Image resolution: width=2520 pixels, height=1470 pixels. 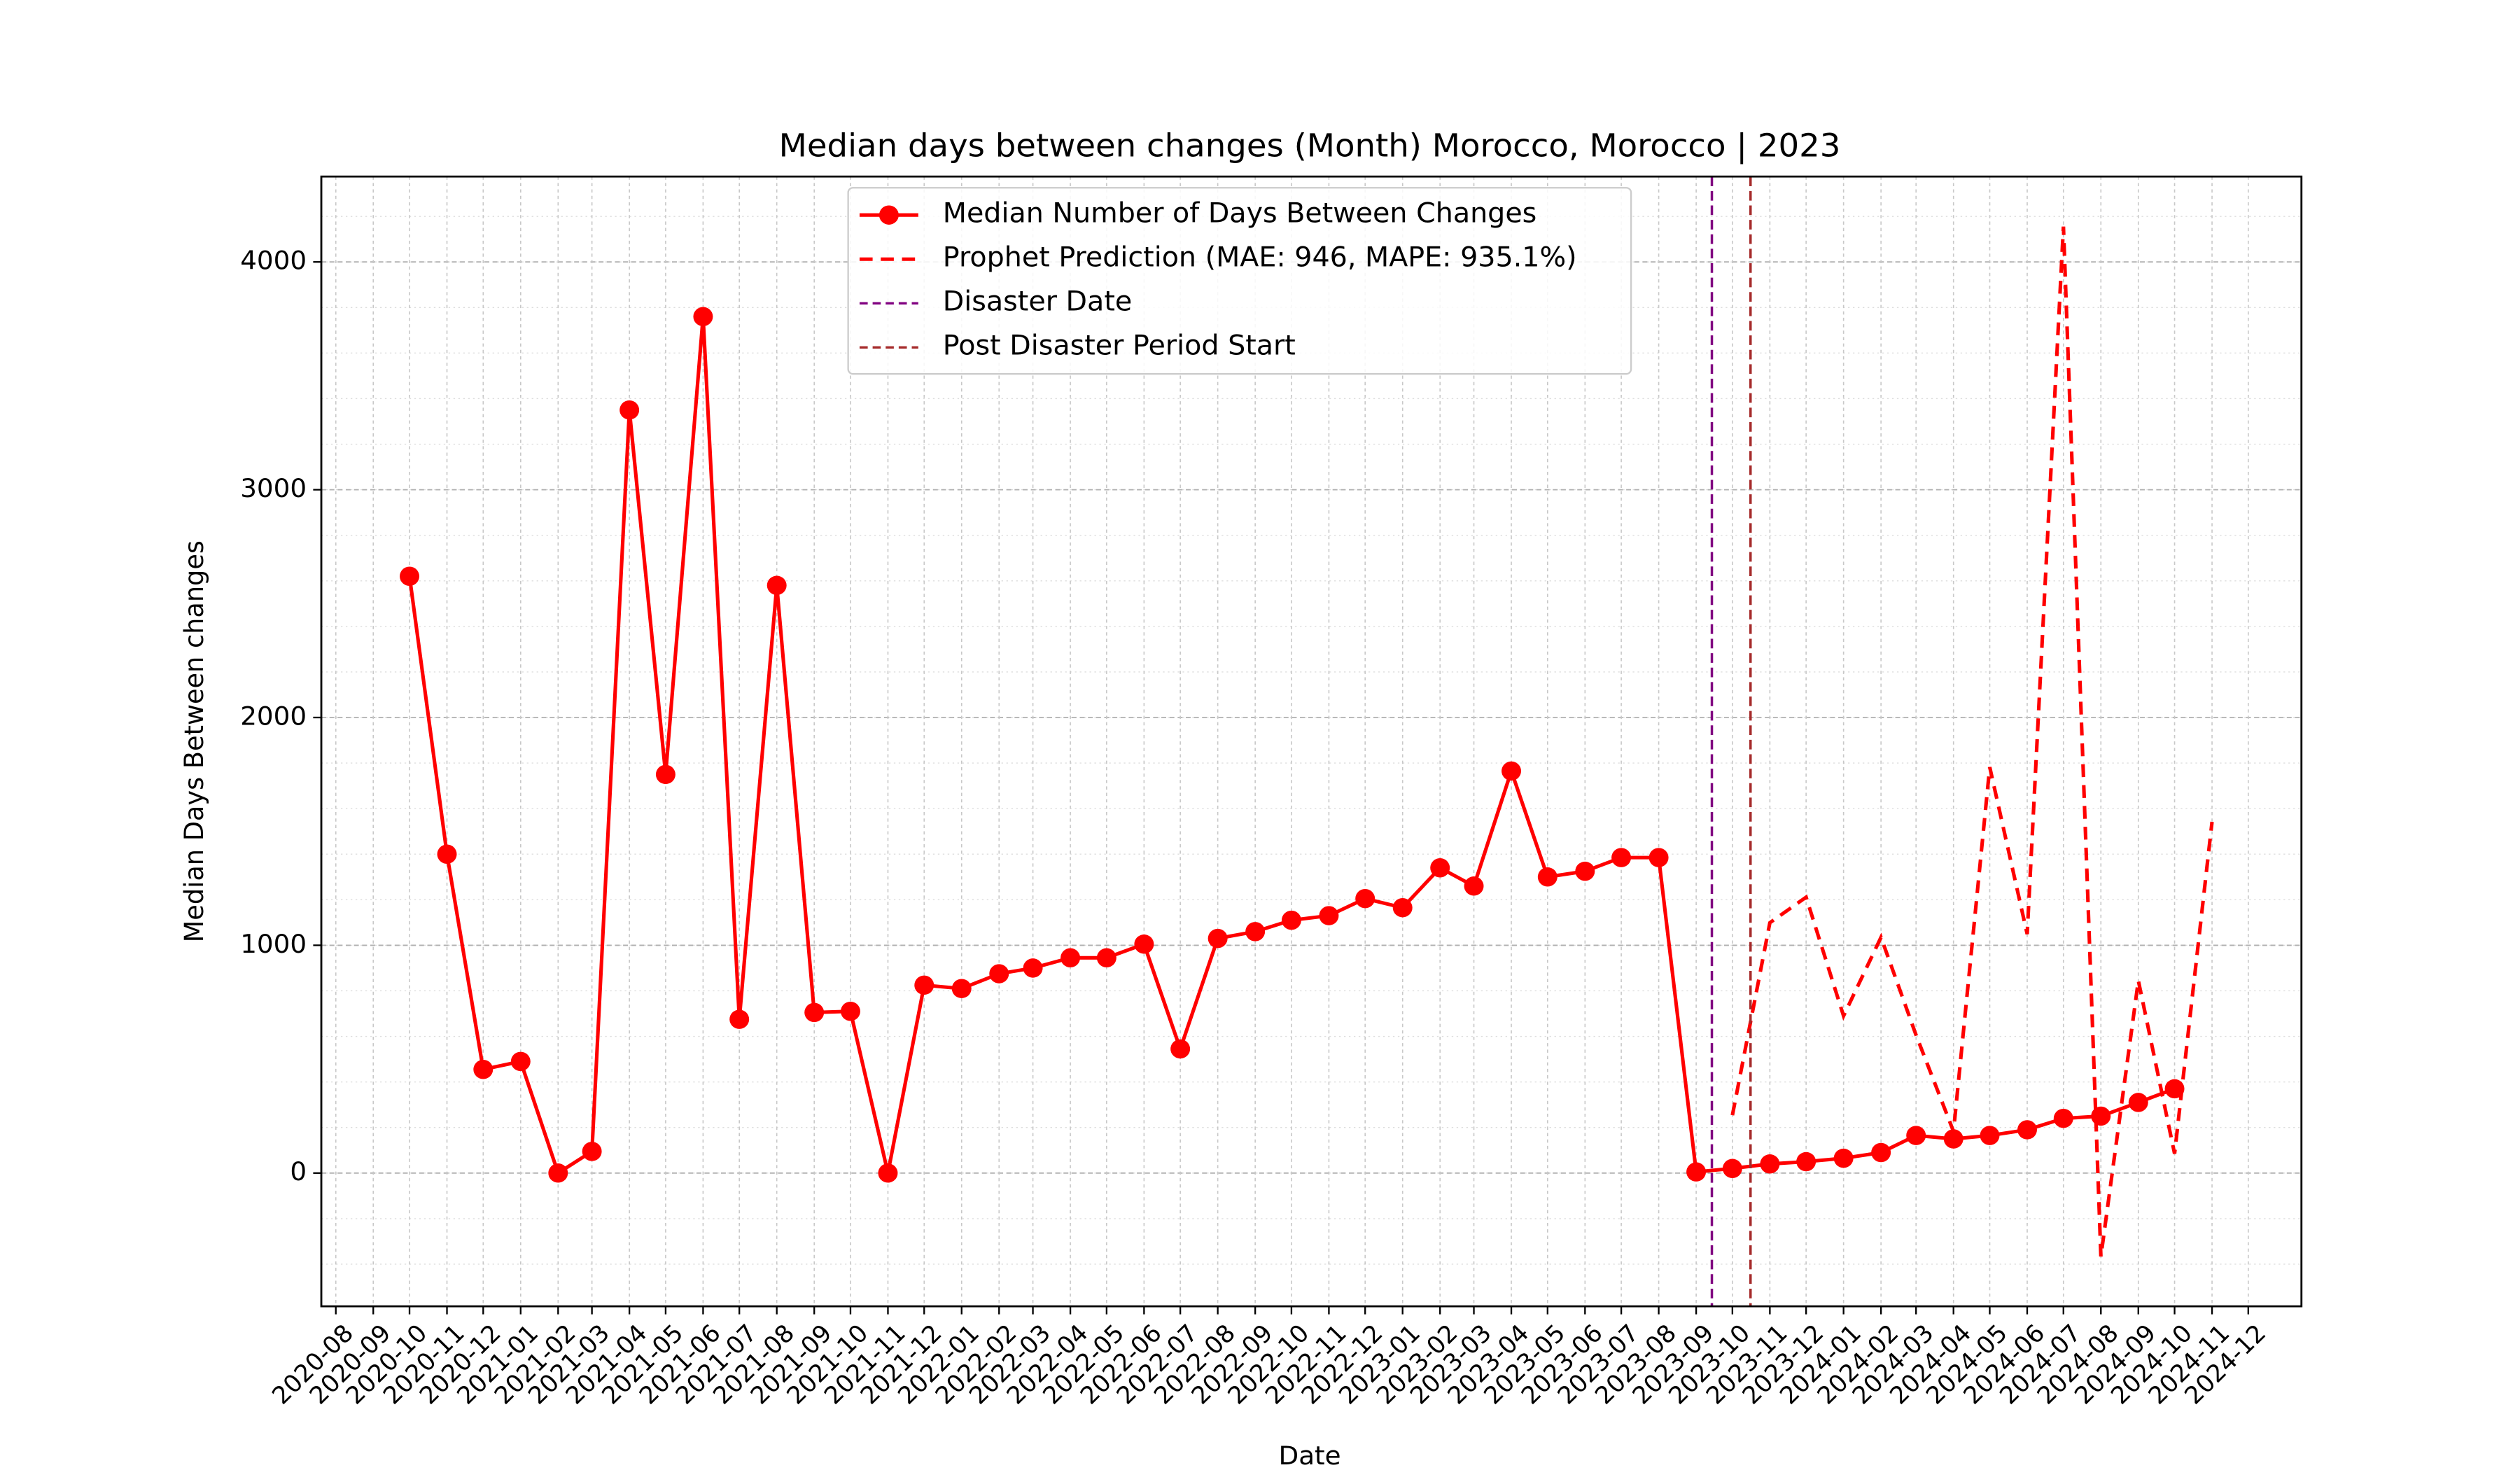 I want to click on legend-label: Disaster Date, so click(x=1037, y=302).